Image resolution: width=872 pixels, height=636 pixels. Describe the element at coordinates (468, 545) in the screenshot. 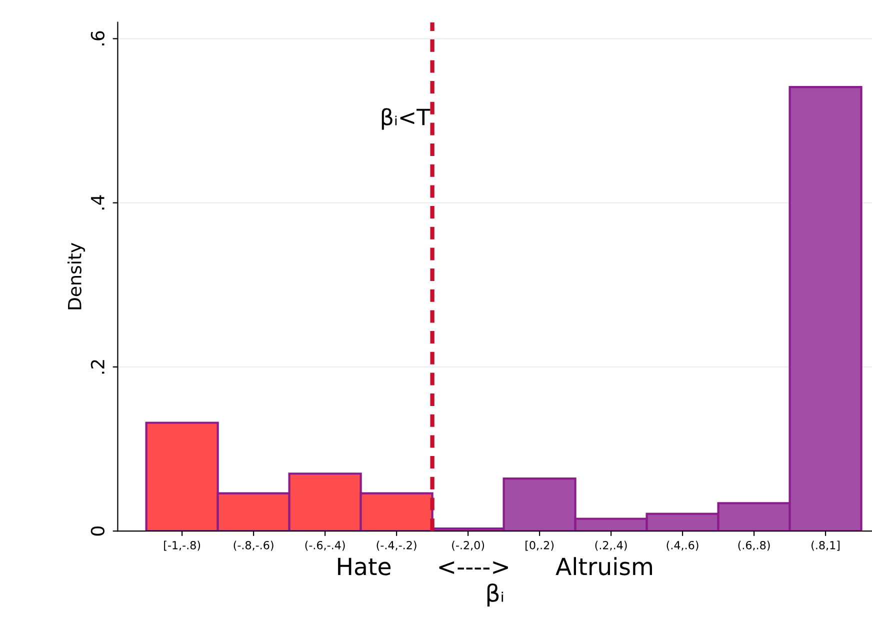

I see `x-tick-label: (-.2,0)` at that location.